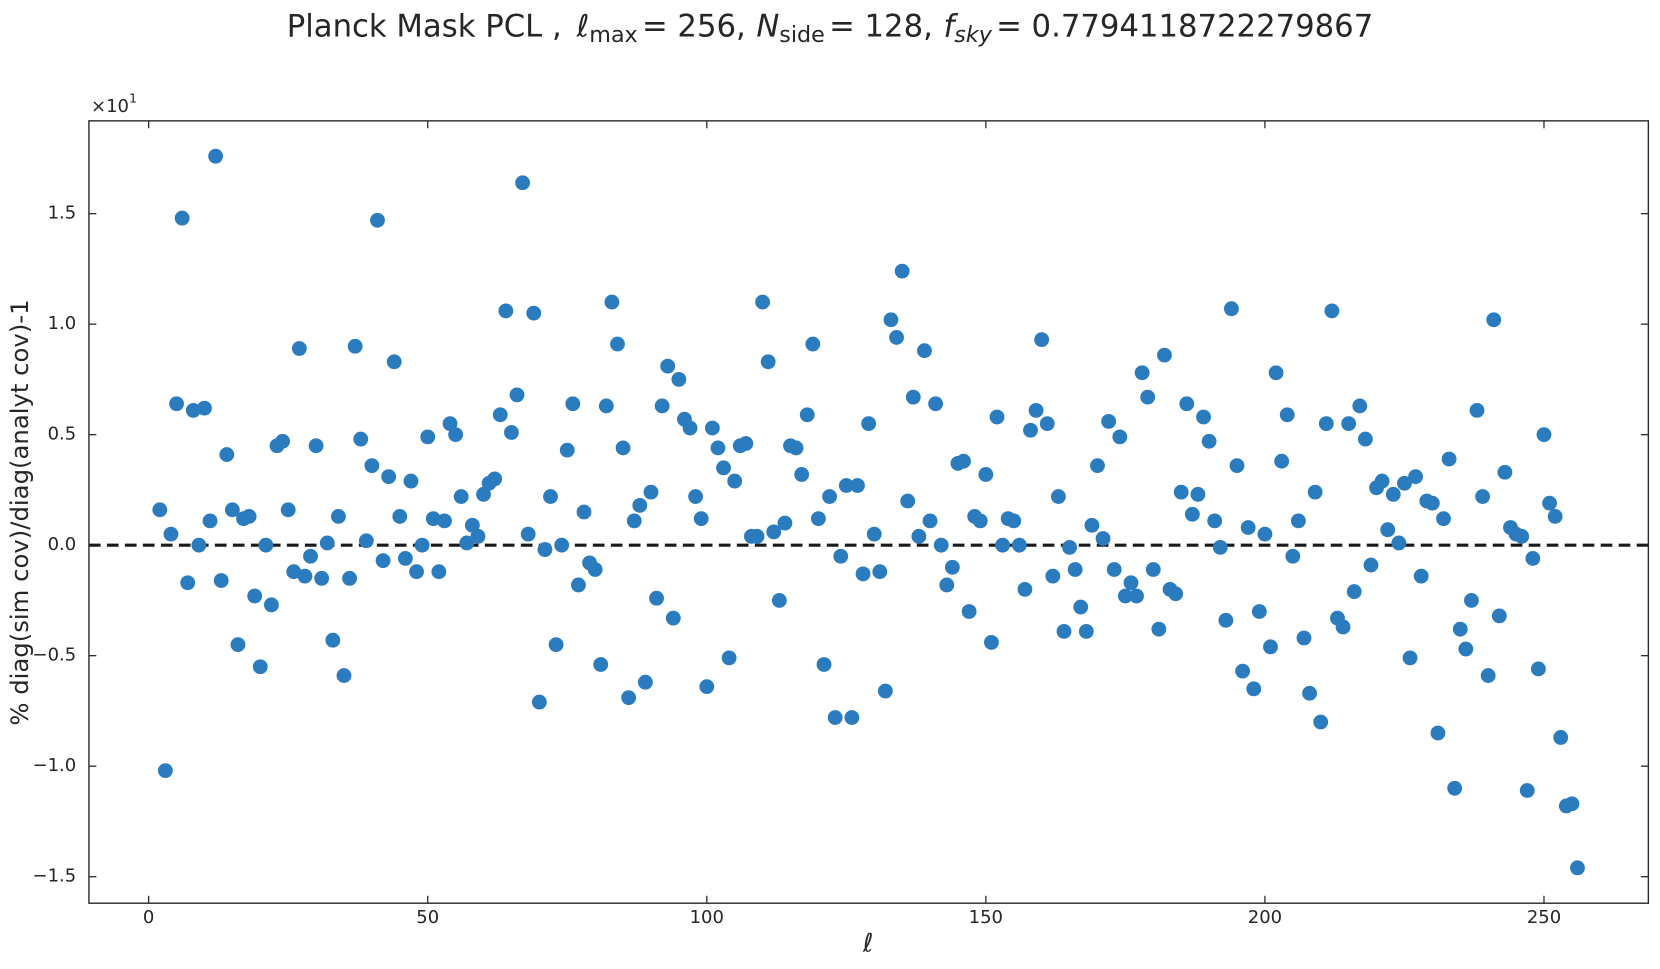 The image size is (1660, 969). Describe the element at coordinates (427, 917) in the screenshot. I see `x-tick-label: 50` at that location.